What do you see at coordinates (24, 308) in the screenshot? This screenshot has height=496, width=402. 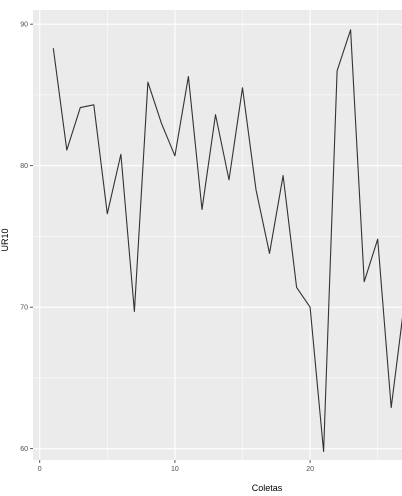 I see `y-tick-label: 70` at bounding box center [24, 308].